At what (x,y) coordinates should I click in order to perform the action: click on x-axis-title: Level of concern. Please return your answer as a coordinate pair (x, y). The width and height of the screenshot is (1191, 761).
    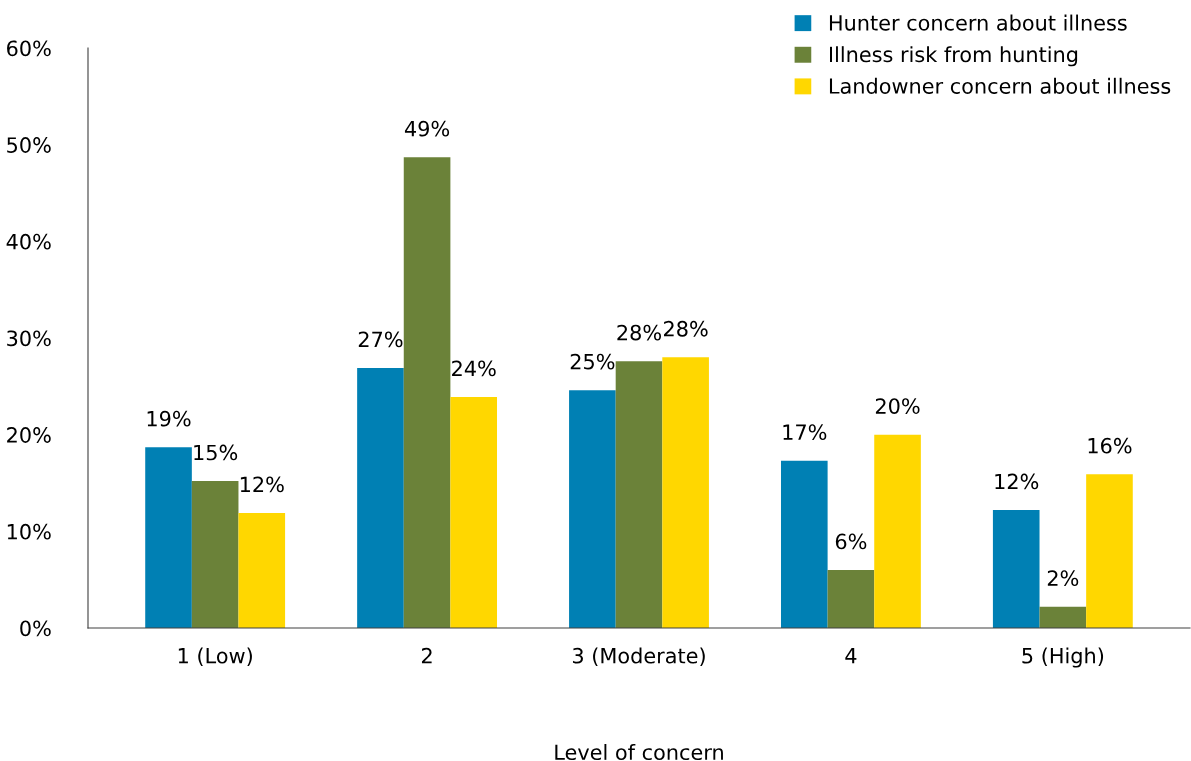
    Looking at the image, I should click on (639, 752).